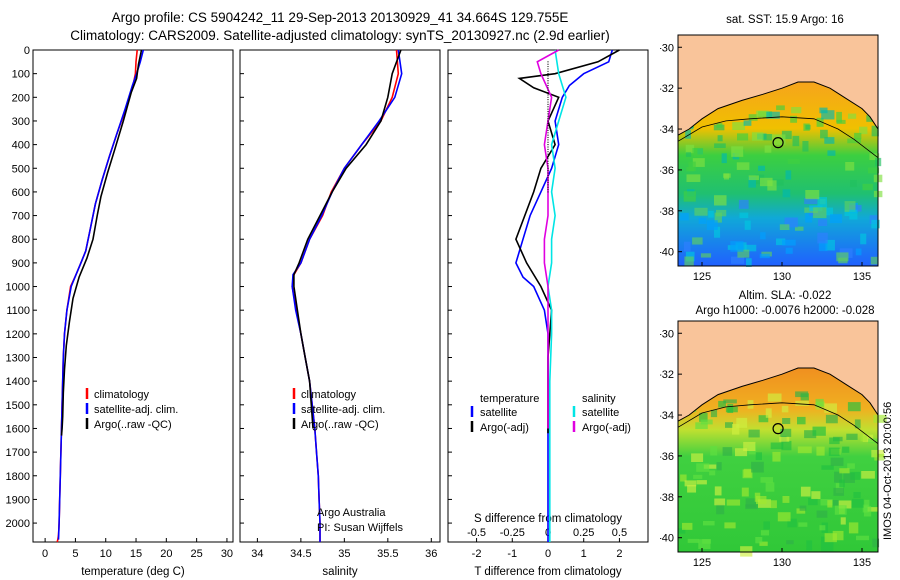  What do you see at coordinates (584, 554) in the screenshot?
I see `x-tick-label: 1` at bounding box center [584, 554].